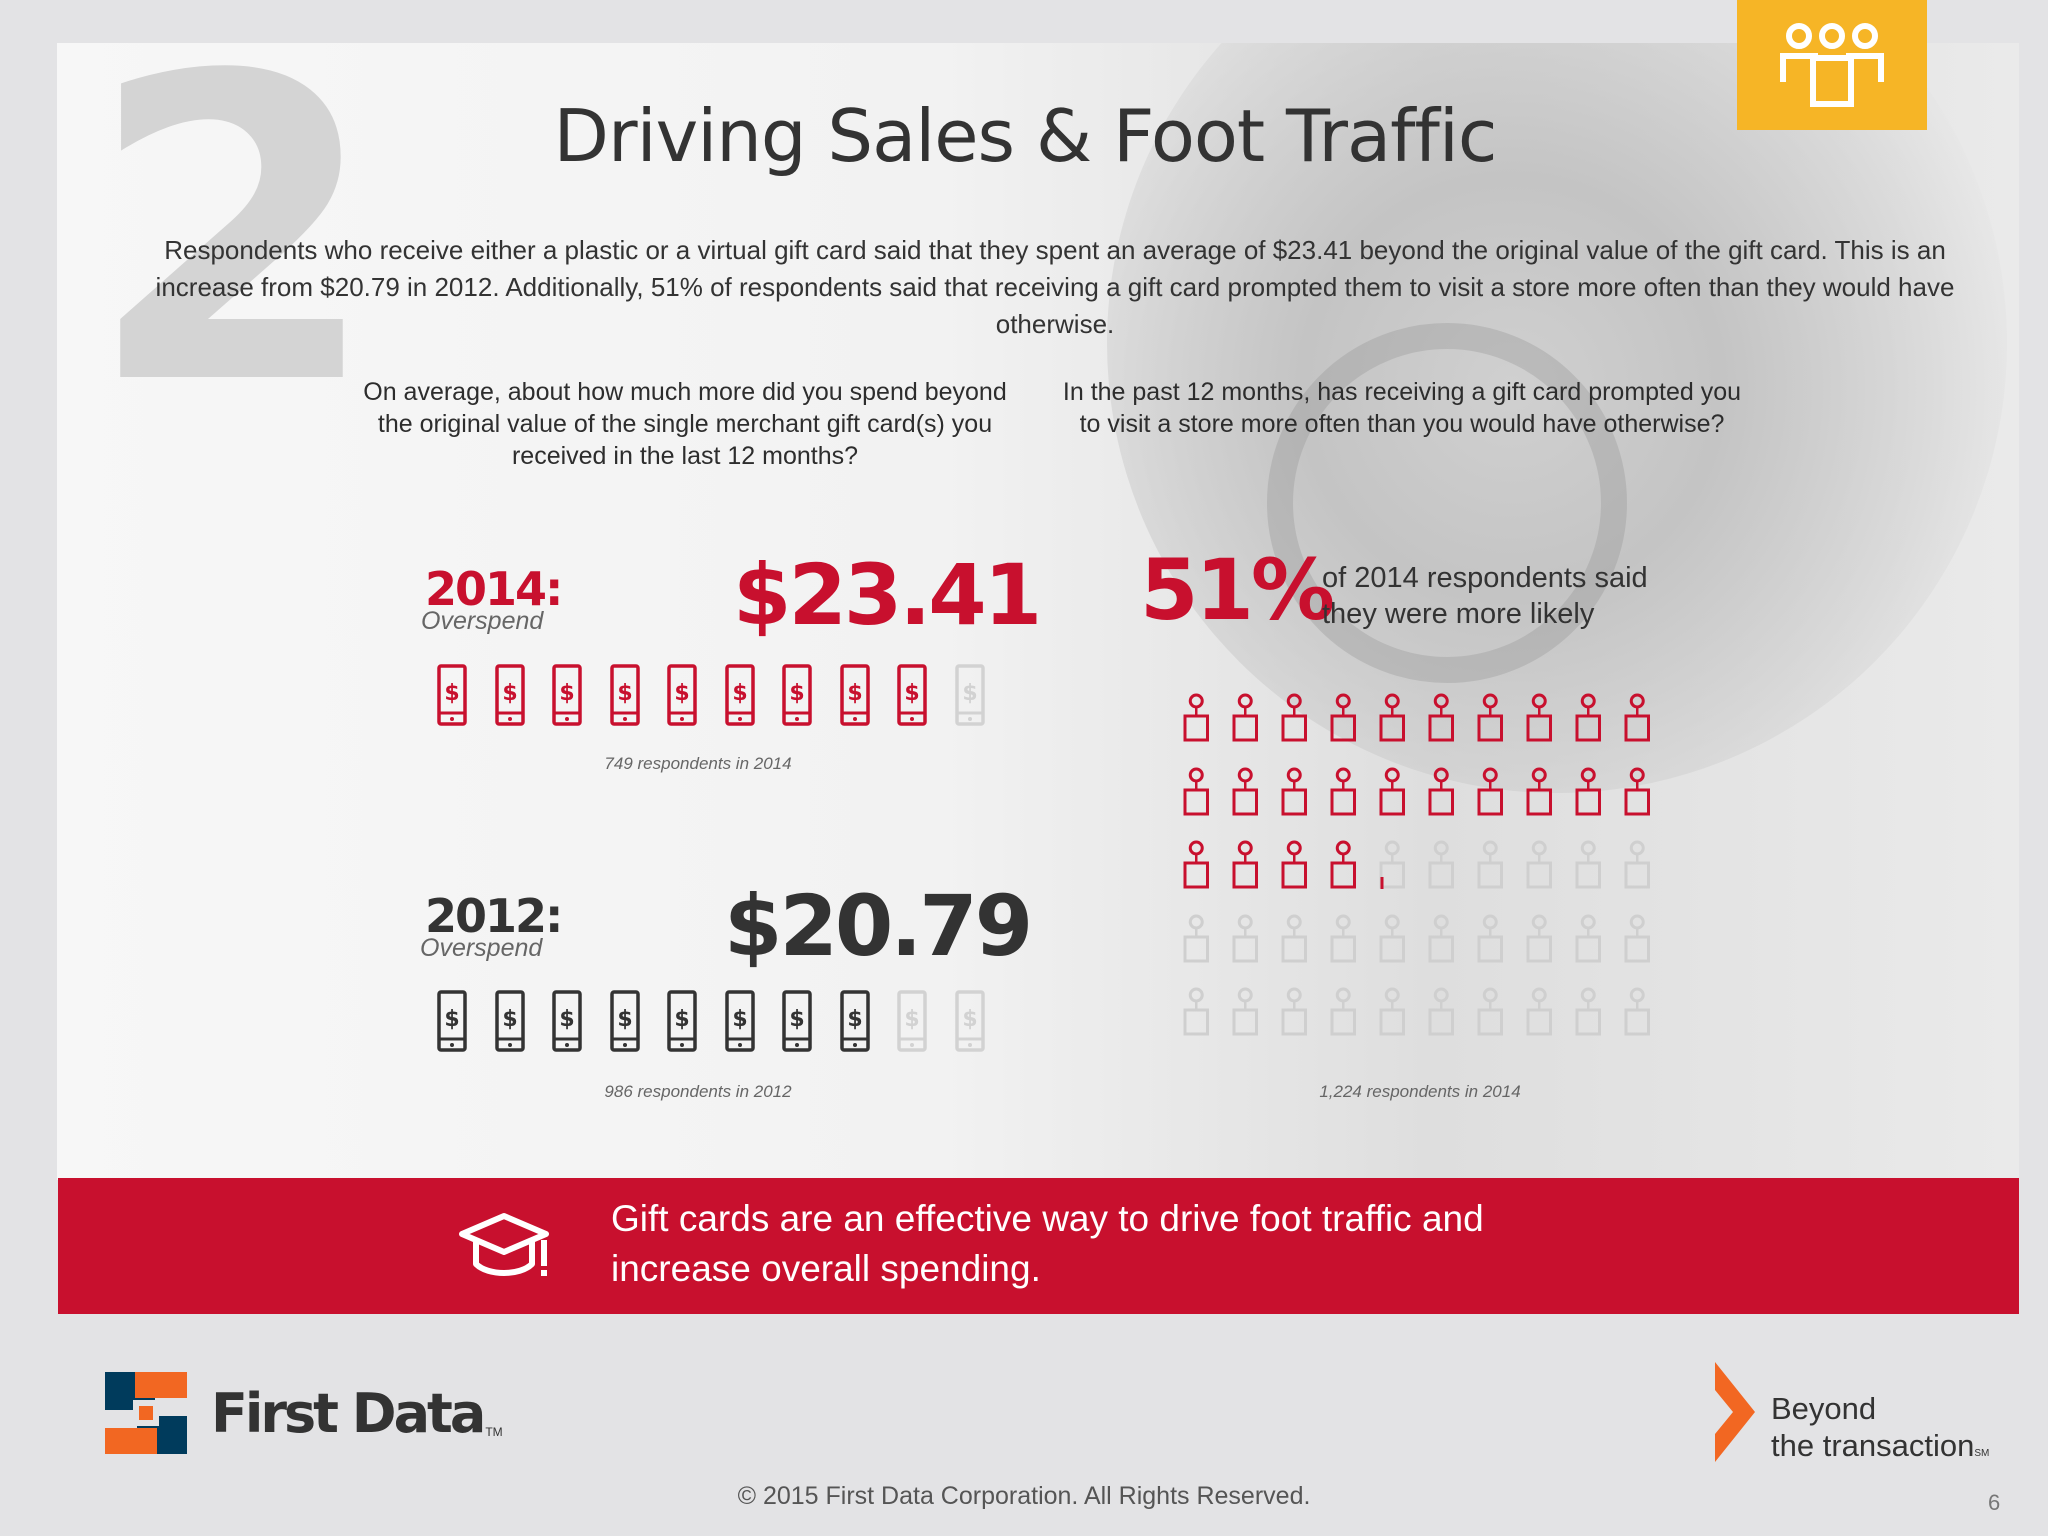  Describe the element at coordinates (1994, 1502) in the screenshot. I see `page-number: 6` at that location.